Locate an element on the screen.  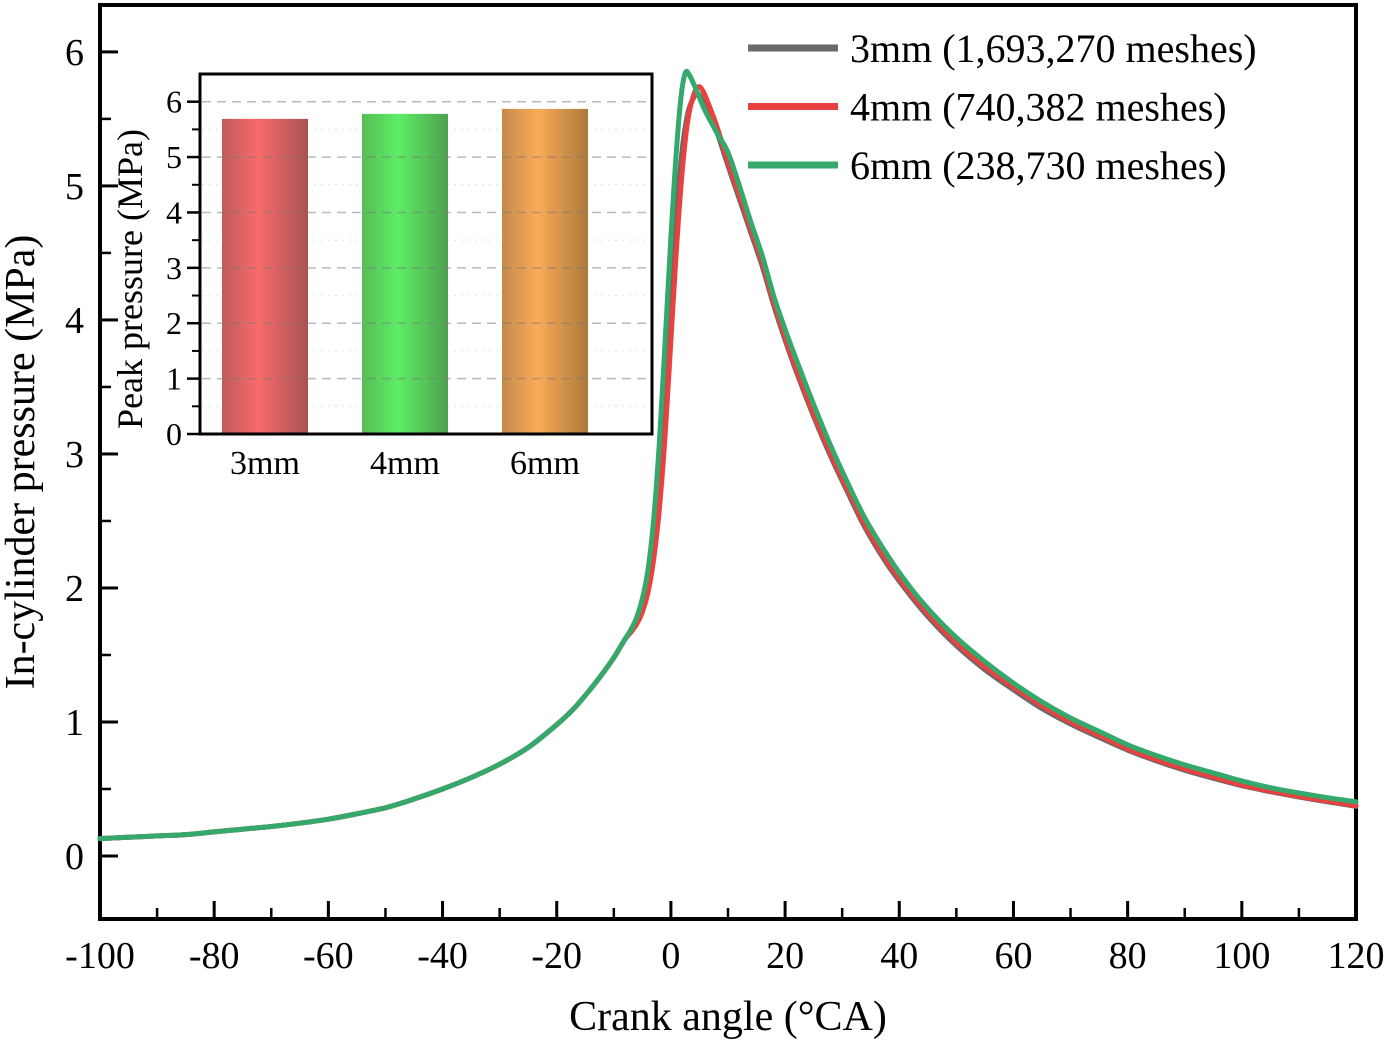
inset-category-label-4mm: 4mm is located at coordinates (405, 463).